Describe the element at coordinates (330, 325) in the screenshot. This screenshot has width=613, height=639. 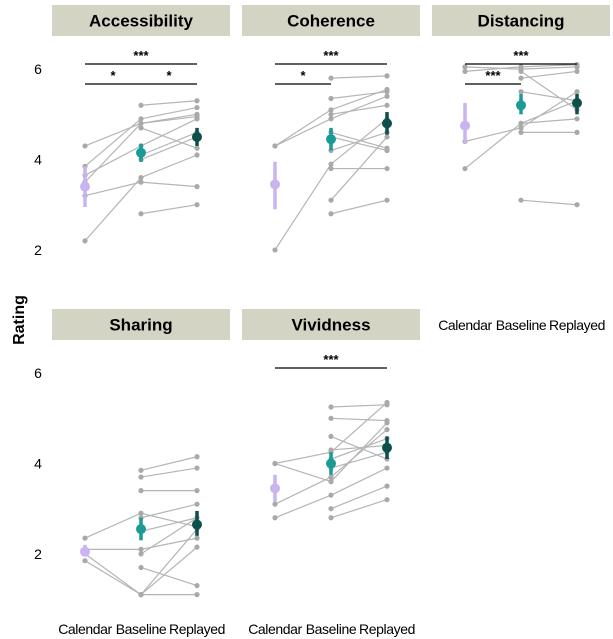
I see `panel-title: Vividness` at that location.